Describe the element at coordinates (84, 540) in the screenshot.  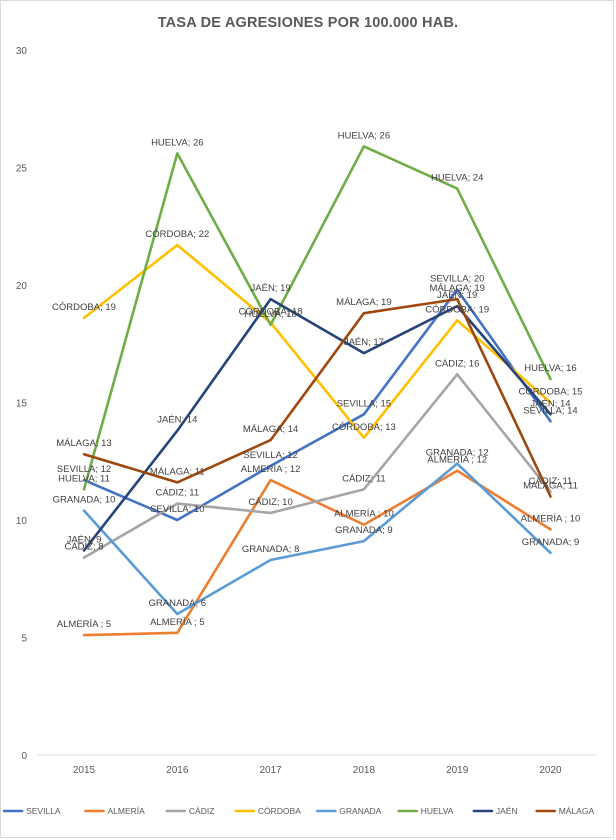
I see `data-label: JAÉN; 9` at that location.